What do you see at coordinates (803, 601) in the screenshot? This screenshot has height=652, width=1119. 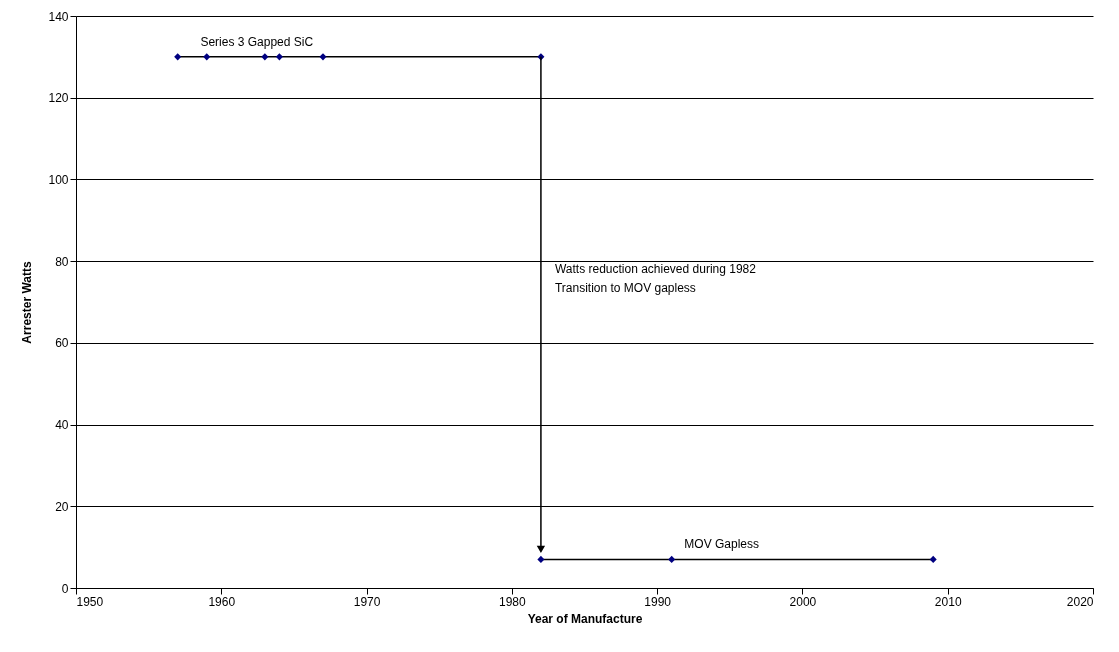 I see `x-tick-label: 2000` at bounding box center [803, 601].